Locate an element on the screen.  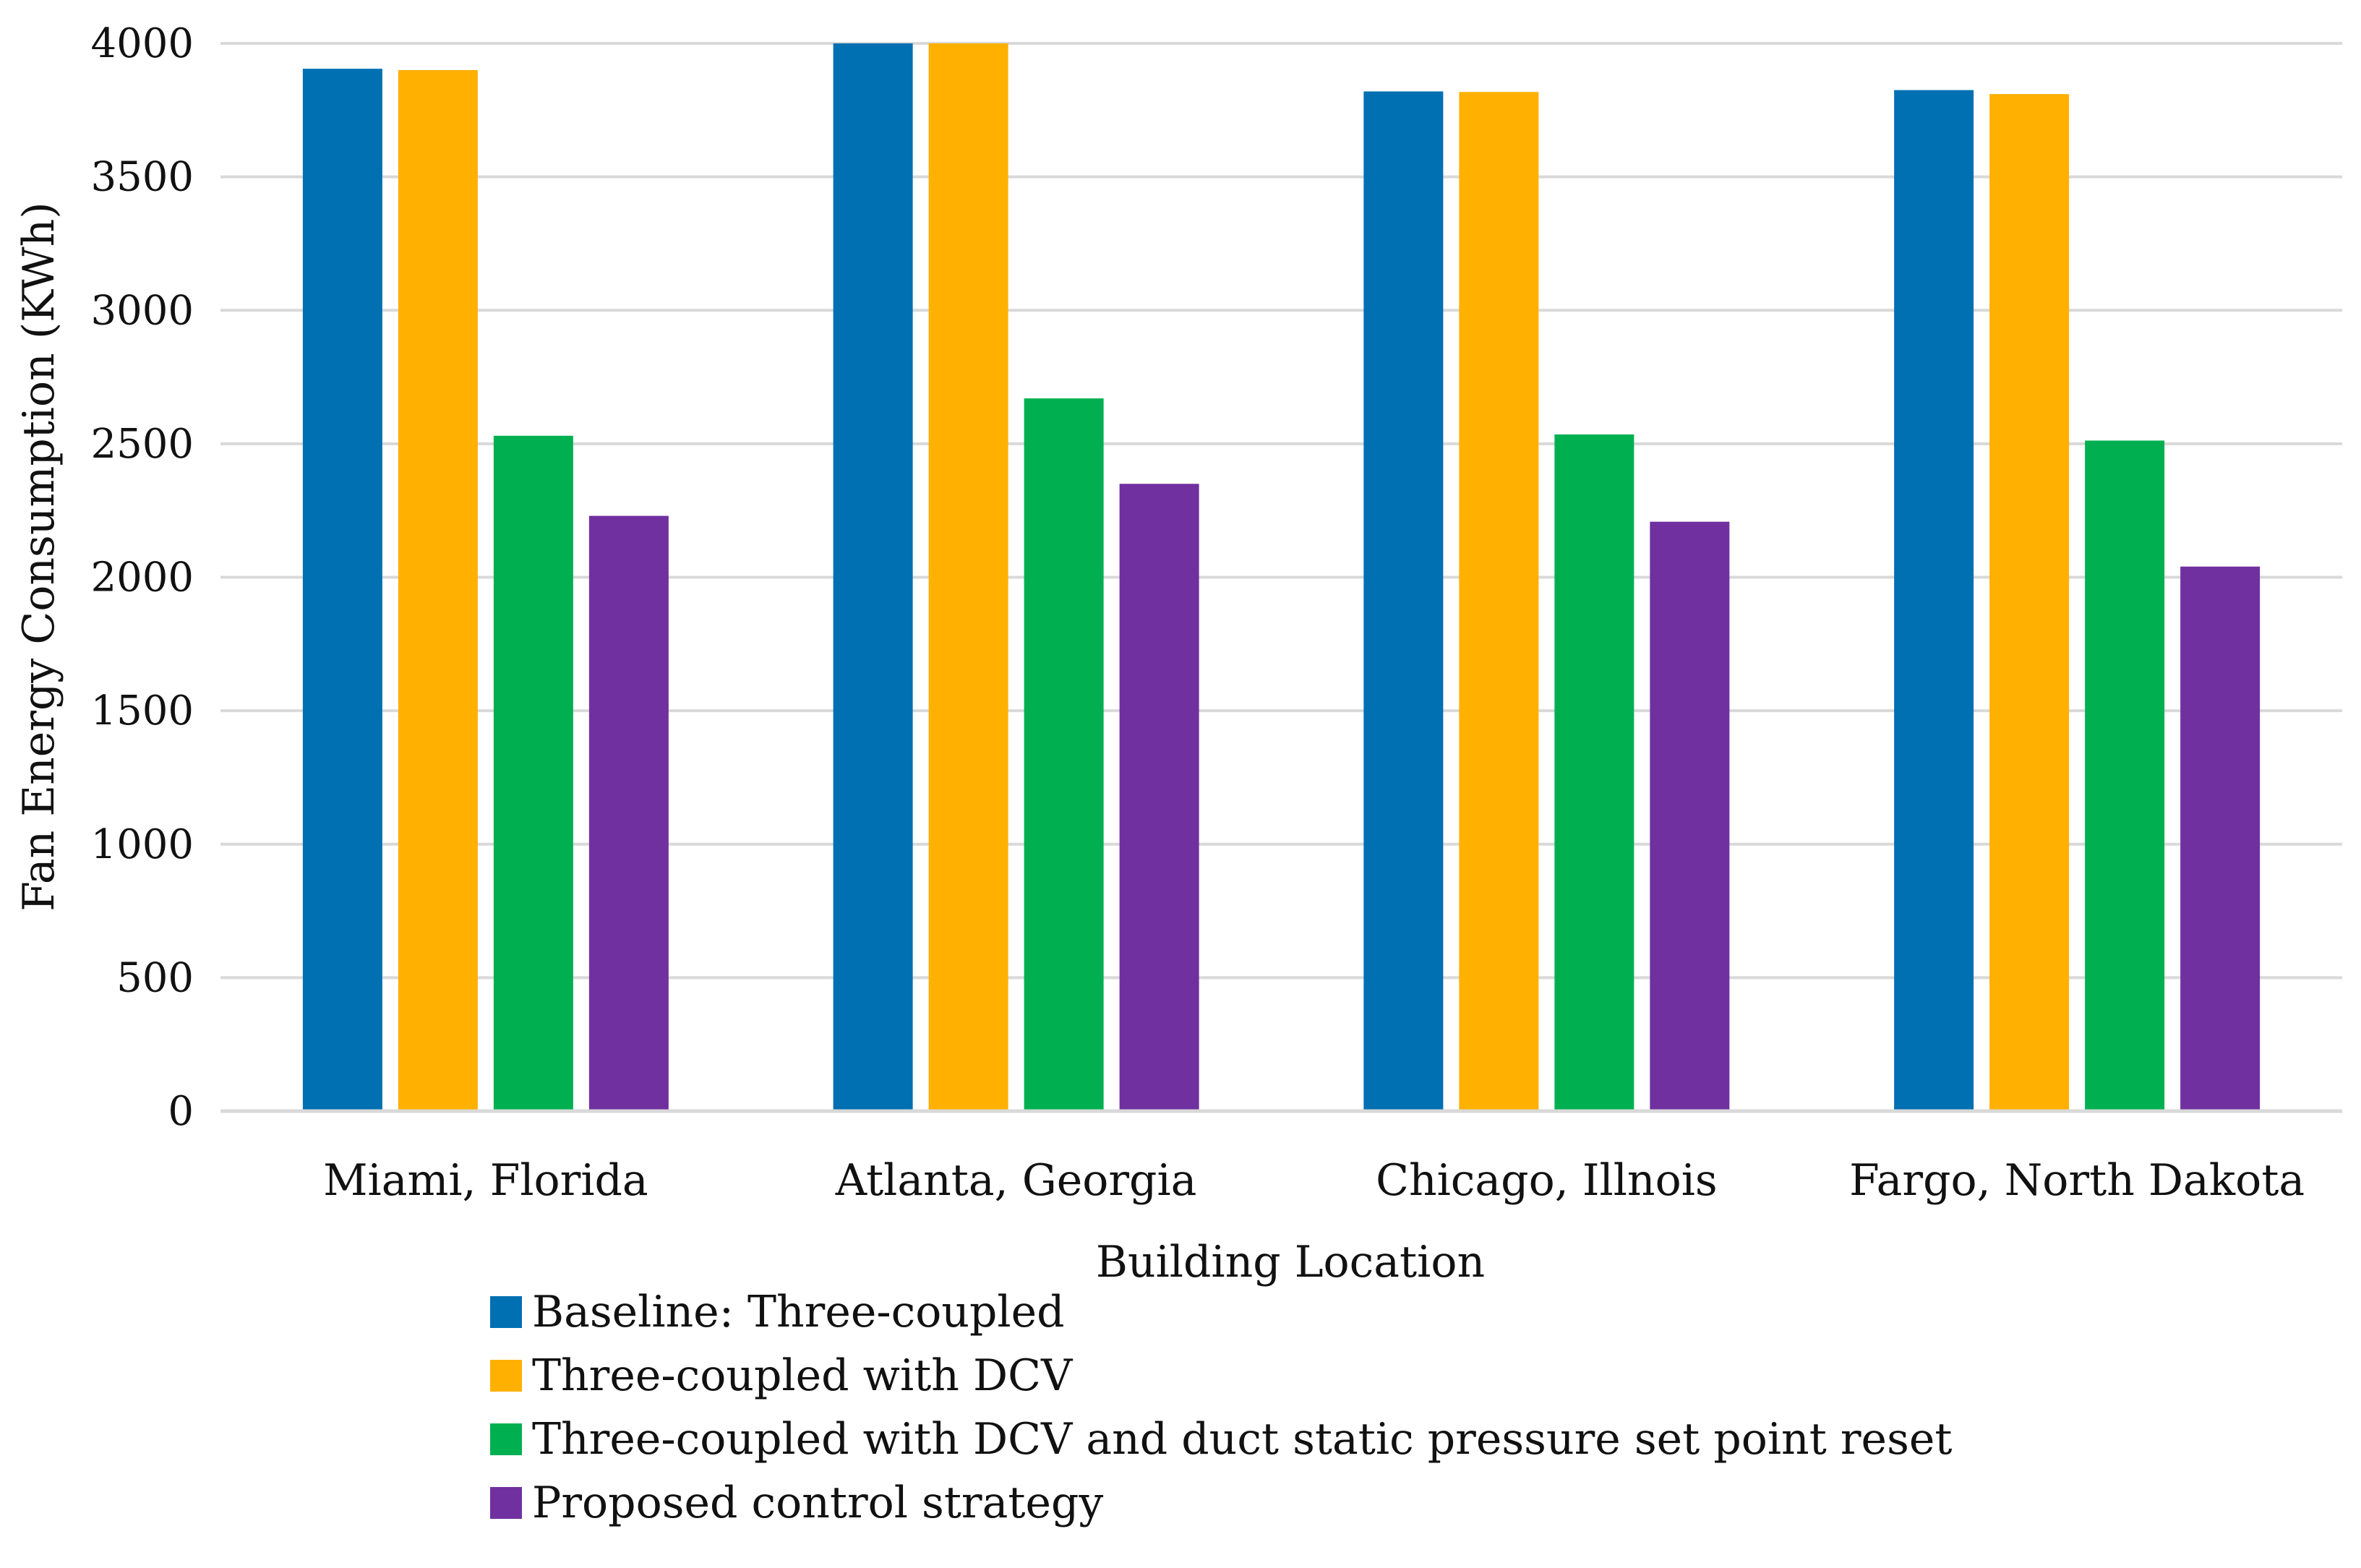
x-category-label: Fargo, North Dakota is located at coordinates (2077, 1180).